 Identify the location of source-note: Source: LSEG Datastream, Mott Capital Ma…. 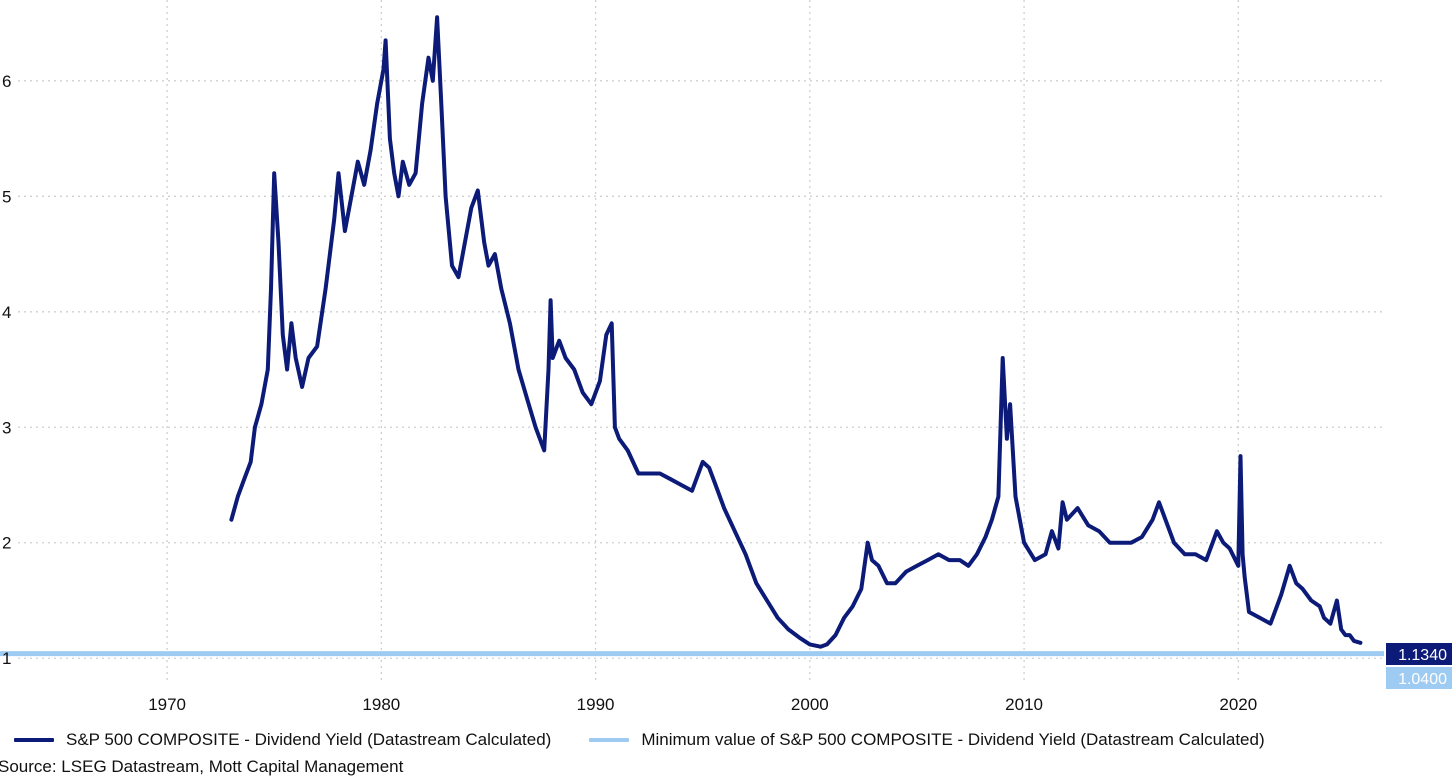
(202, 766).